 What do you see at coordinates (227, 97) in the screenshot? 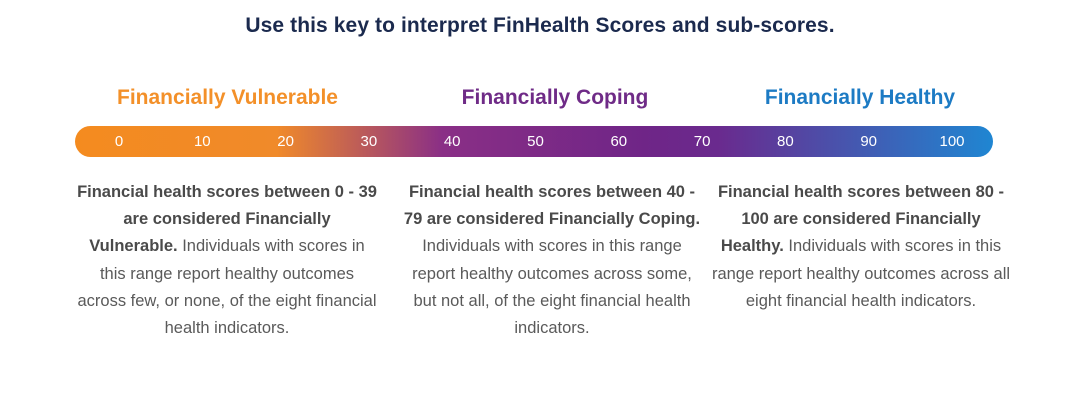
I see `category-title-vulnerable: Financially Vulnerable` at bounding box center [227, 97].